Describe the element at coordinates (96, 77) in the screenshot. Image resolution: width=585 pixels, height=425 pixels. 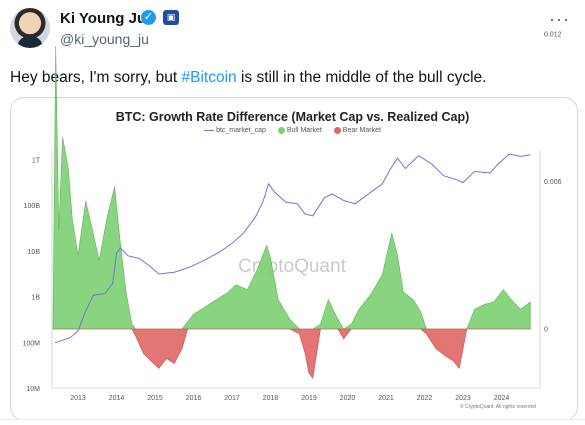
I see `tweet-text-before: Hey bears, I'm sorry, but` at that location.